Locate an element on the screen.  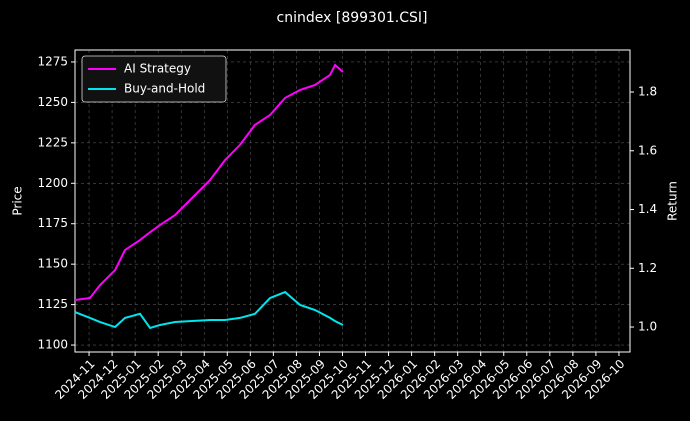
y-axis-label: Price is located at coordinates (18, 200).